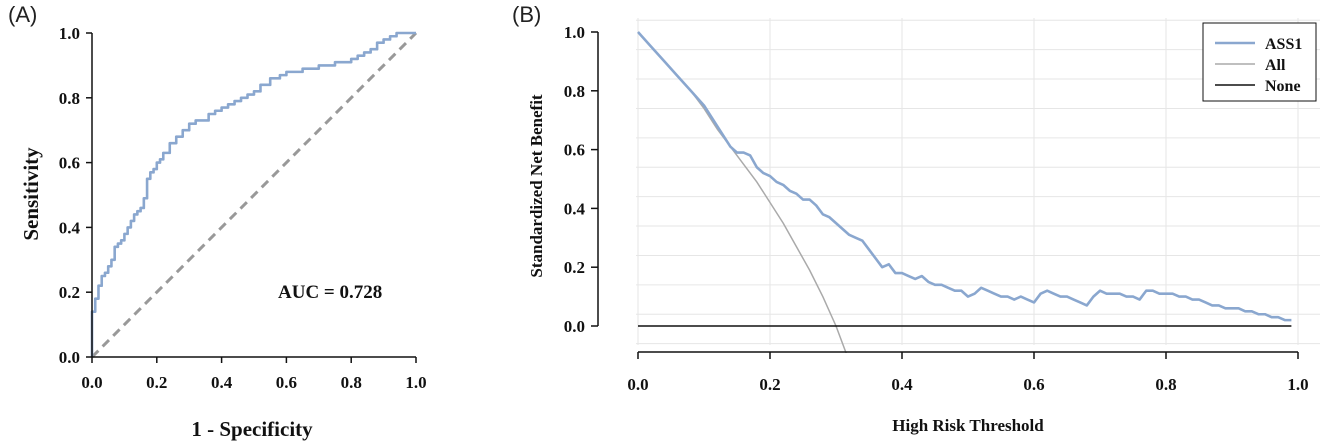  I want to click on dca-y-tick-label: 1.0, so click(574, 32).